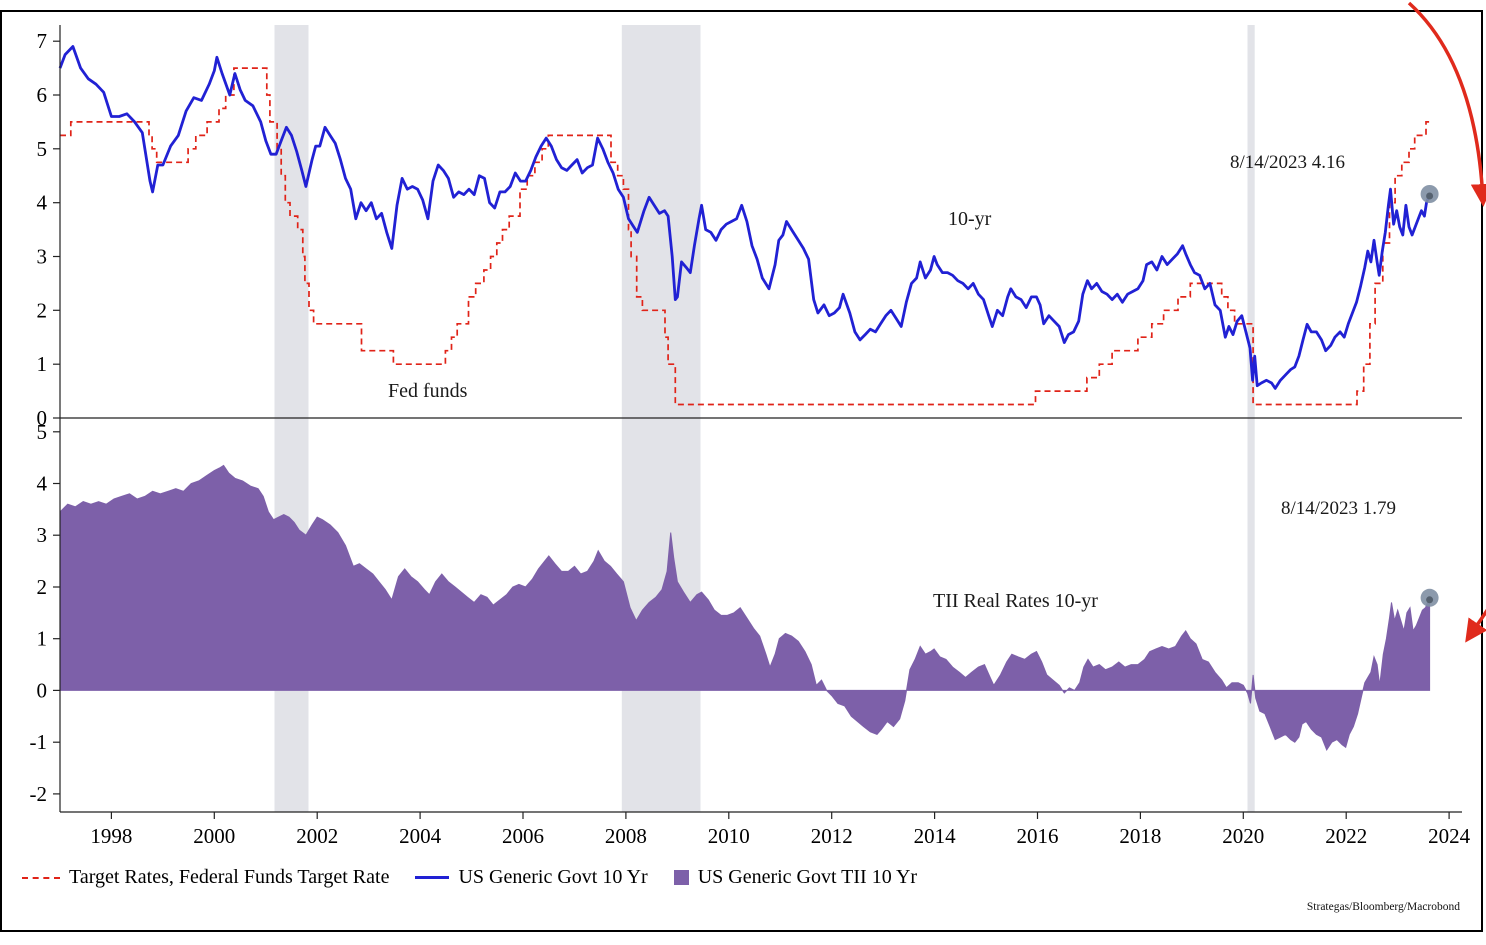  Describe the element at coordinates (832, 836) in the screenshot. I see `x-axis-tick-label: 2012` at that location.